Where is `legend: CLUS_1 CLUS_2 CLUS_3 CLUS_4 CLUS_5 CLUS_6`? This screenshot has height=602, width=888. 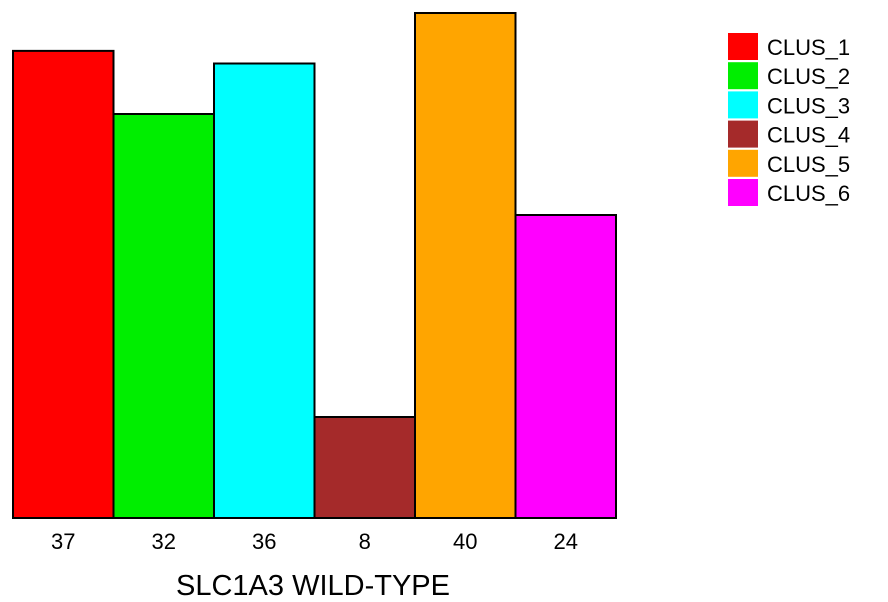 legend: CLUS_1 CLUS_2 CLUS_3 CLUS_4 CLUS_5 CLUS_6 is located at coordinates (789, 119).